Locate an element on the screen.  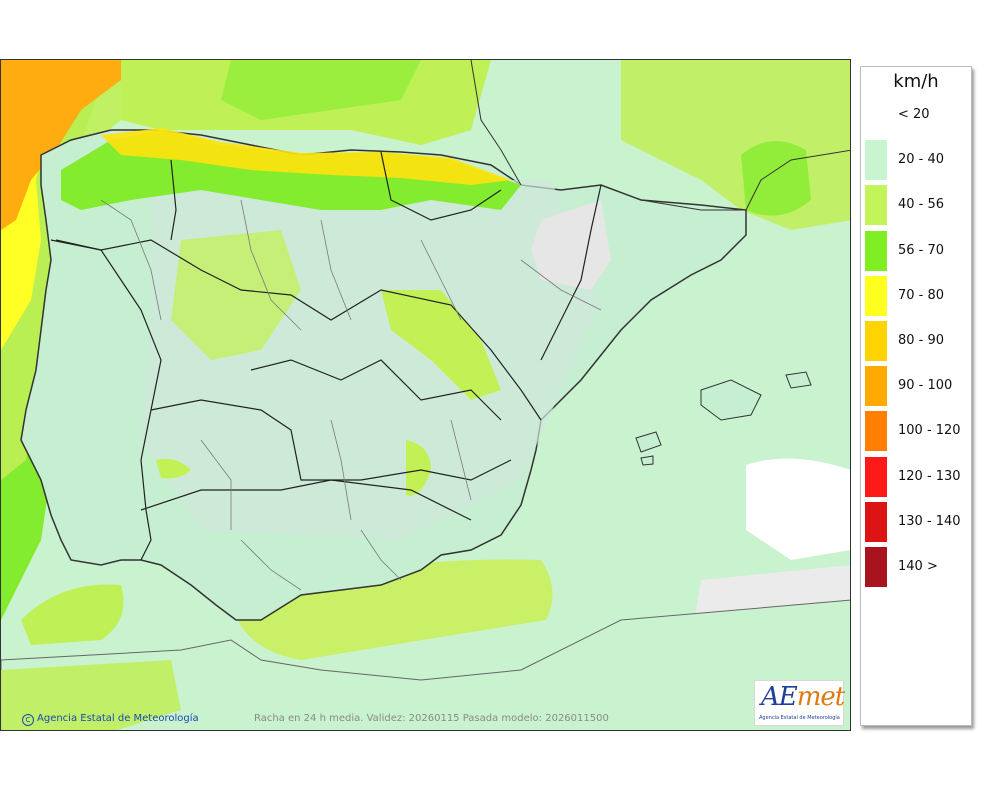
med-calm-area is located at coordinates (798, 509).